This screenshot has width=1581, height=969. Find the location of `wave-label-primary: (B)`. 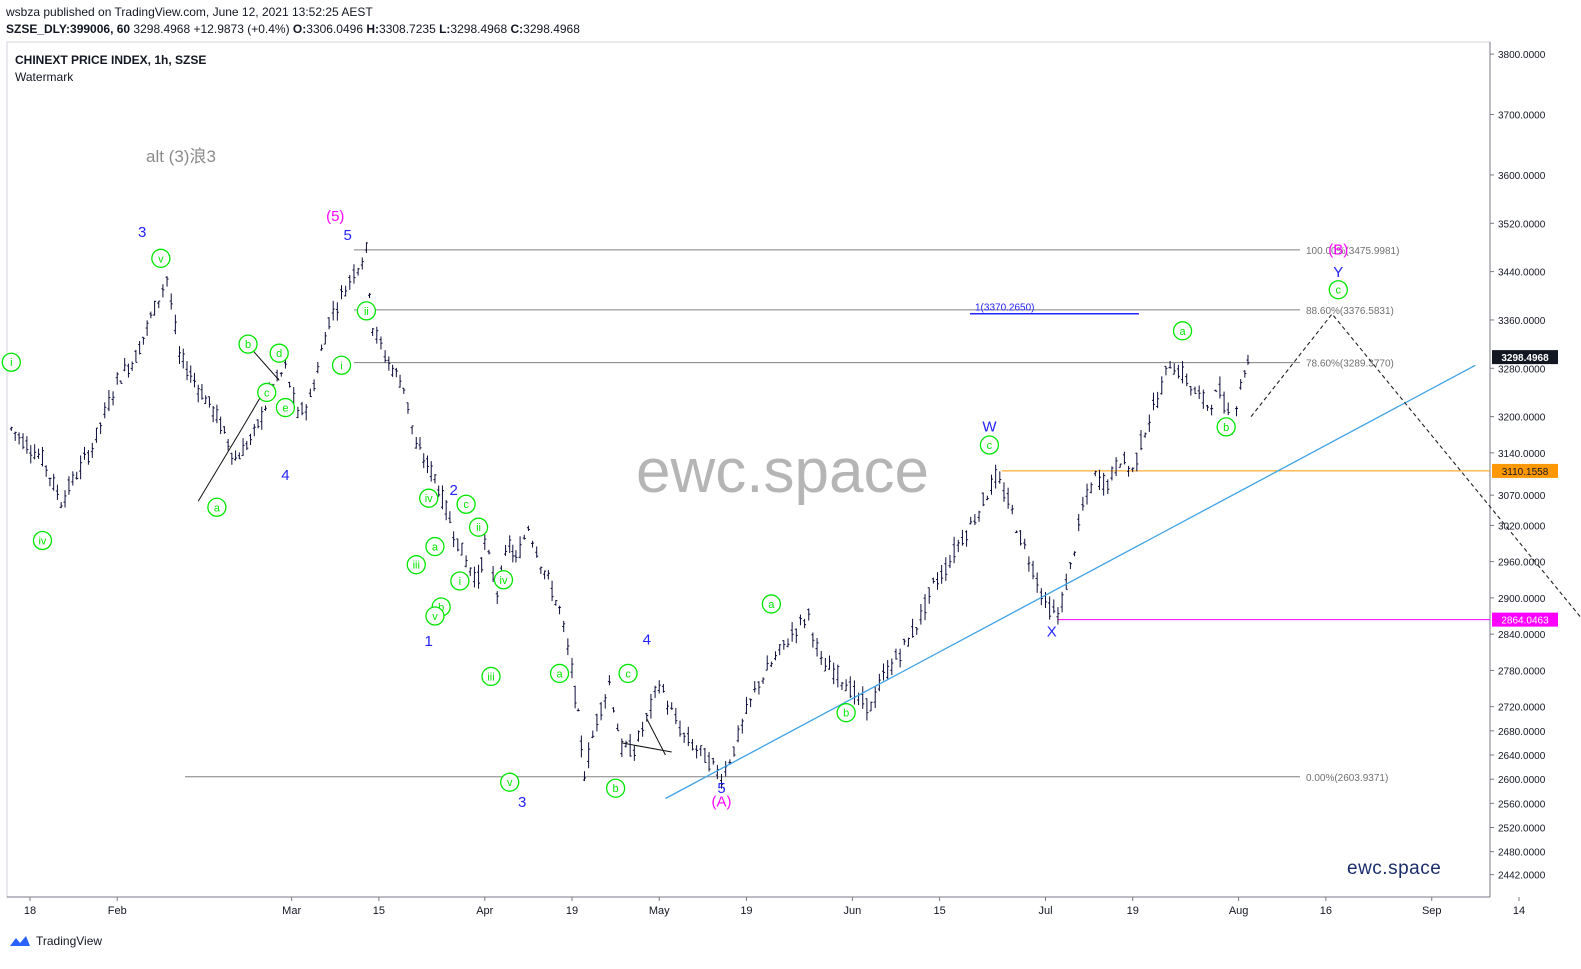

wave-label-primary: (B) is located at coordinates (1338, 250).